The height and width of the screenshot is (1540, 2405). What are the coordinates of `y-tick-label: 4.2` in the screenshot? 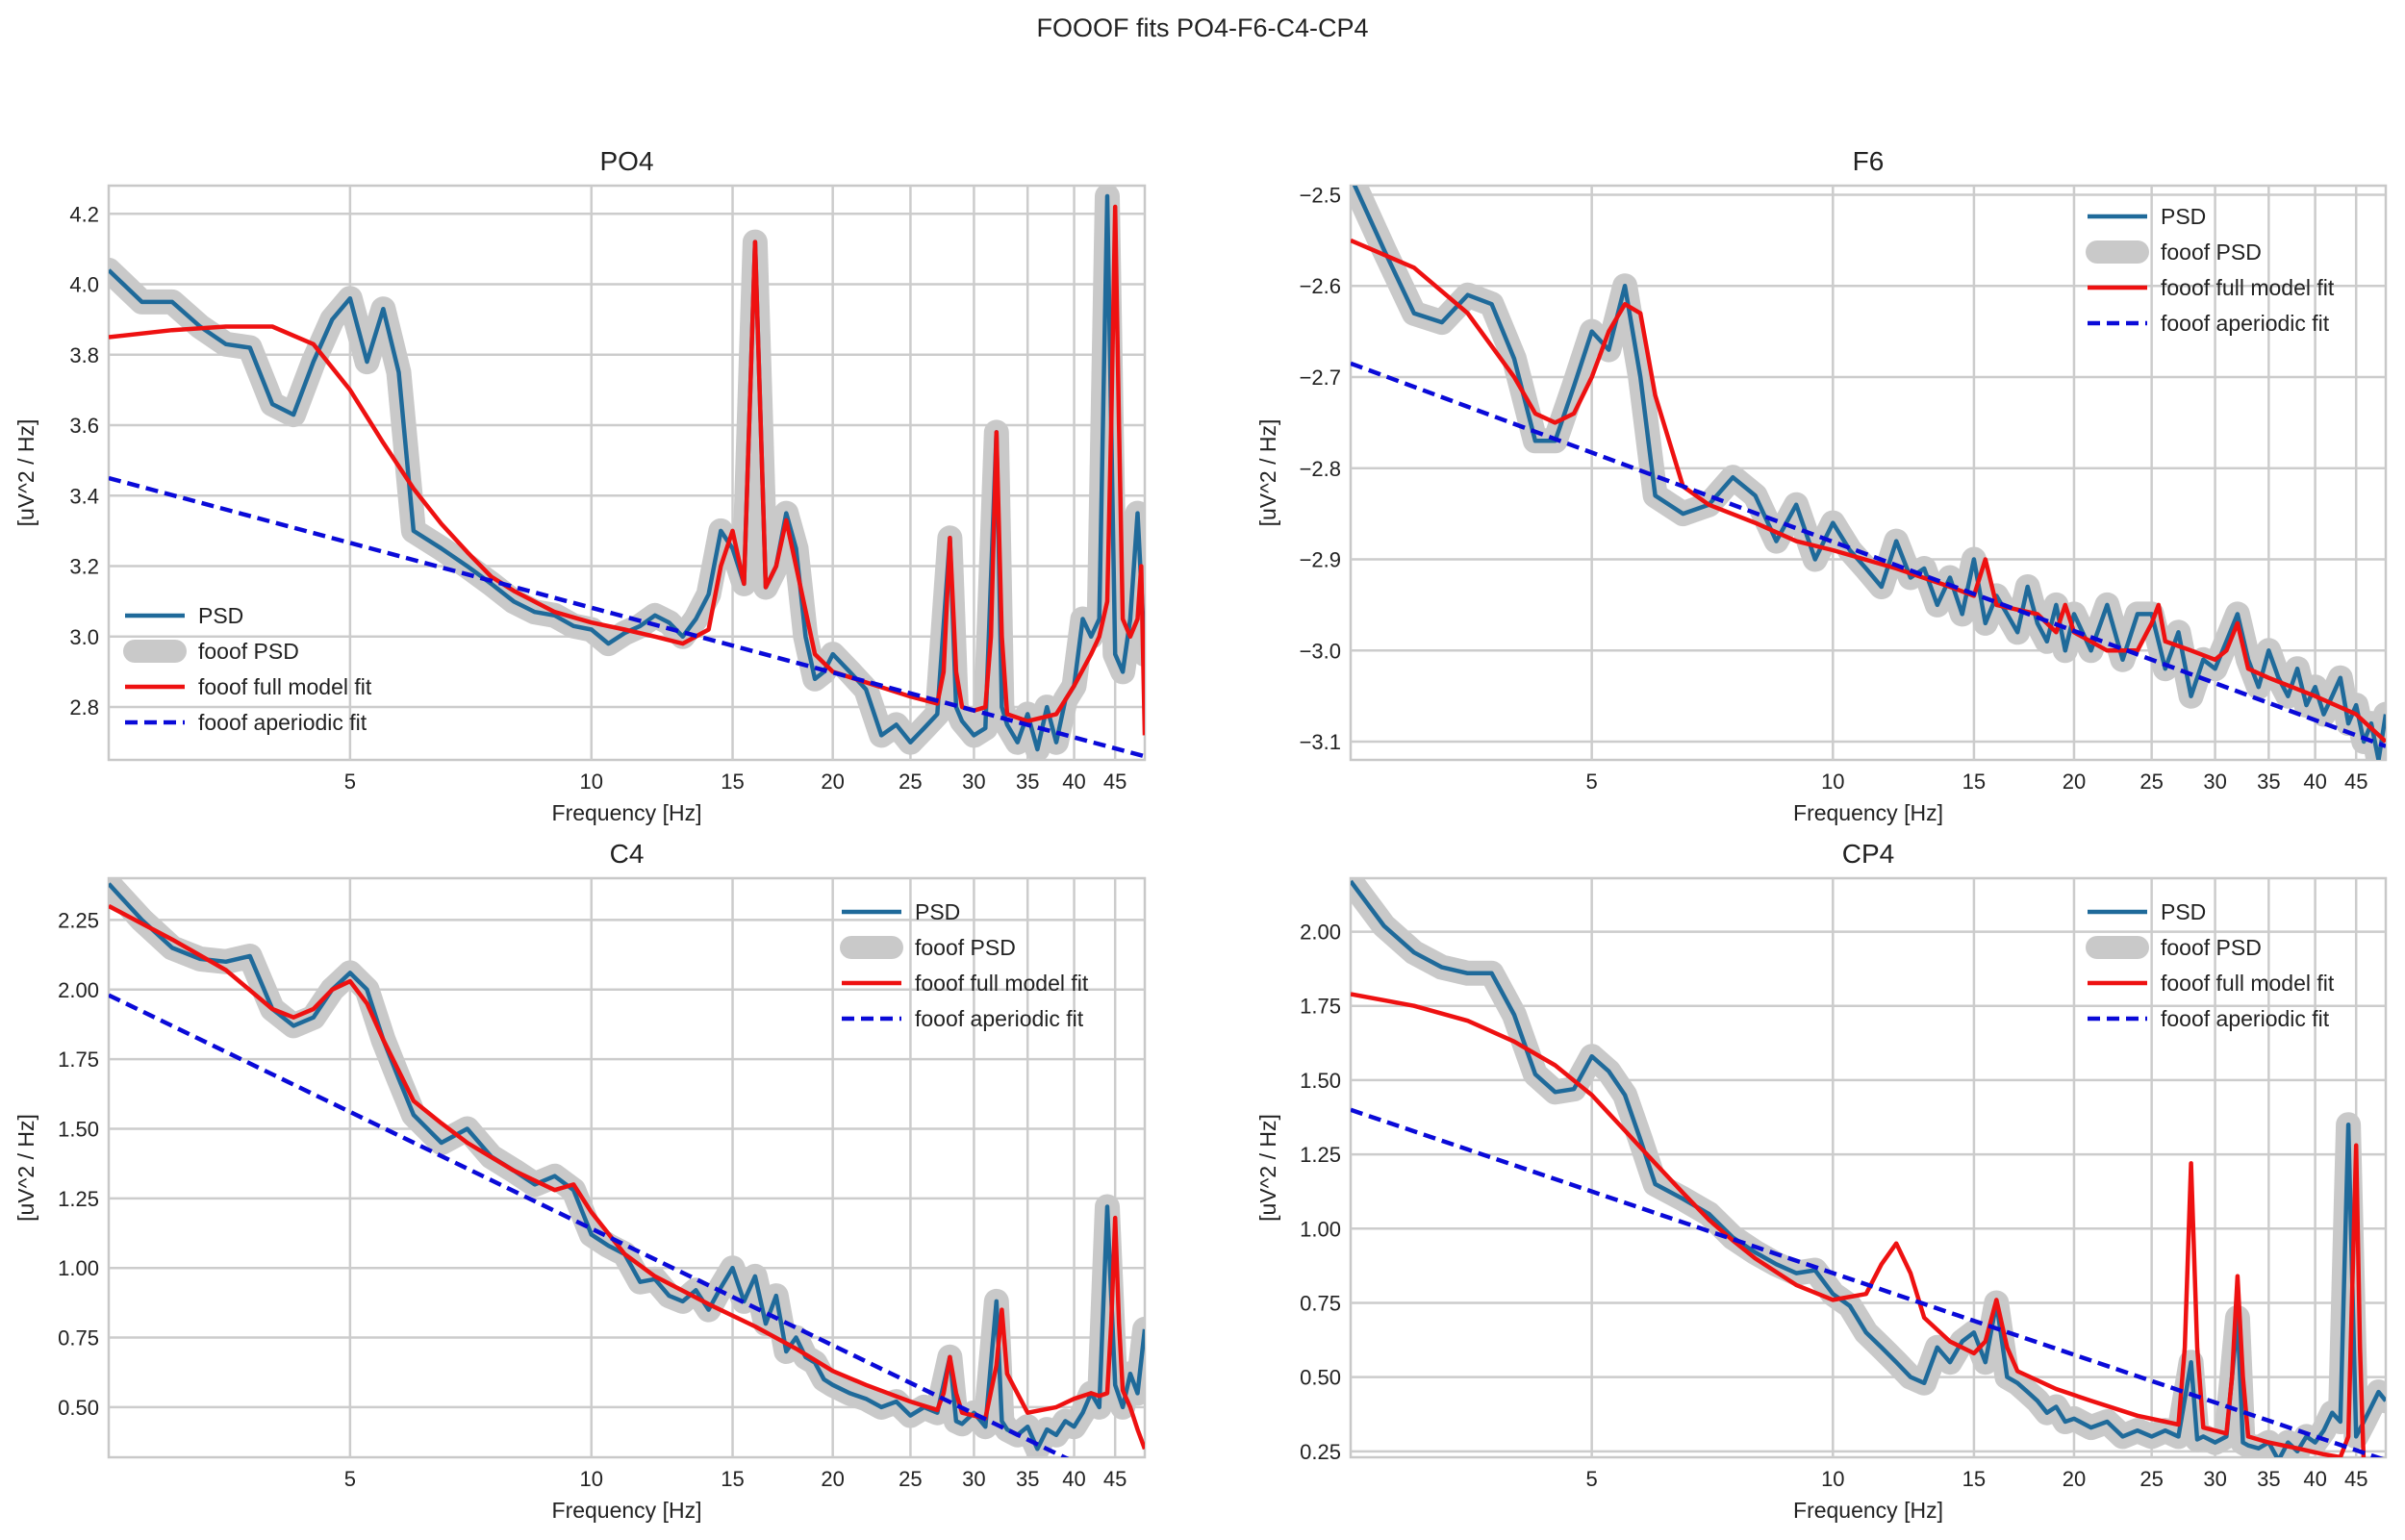 It's located at (84, 214).